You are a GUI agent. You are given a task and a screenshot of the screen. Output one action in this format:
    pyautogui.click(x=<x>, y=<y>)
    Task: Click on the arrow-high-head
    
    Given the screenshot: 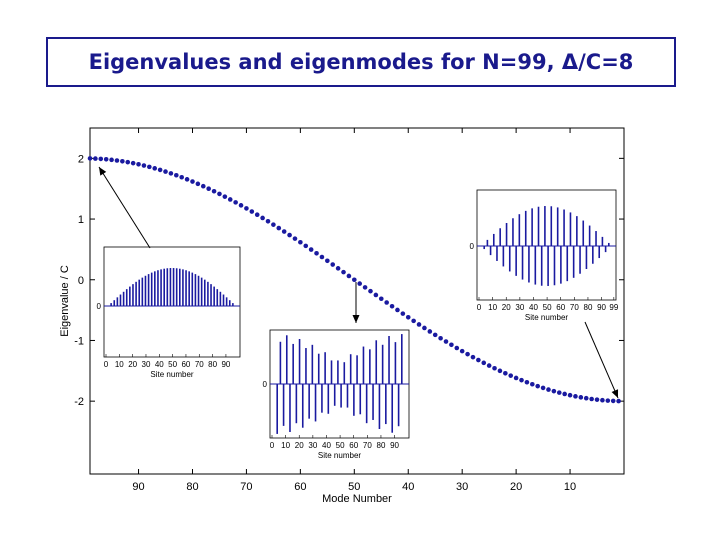 What is the action you would take?
    pyautogui.click(x=615, y=393)
    